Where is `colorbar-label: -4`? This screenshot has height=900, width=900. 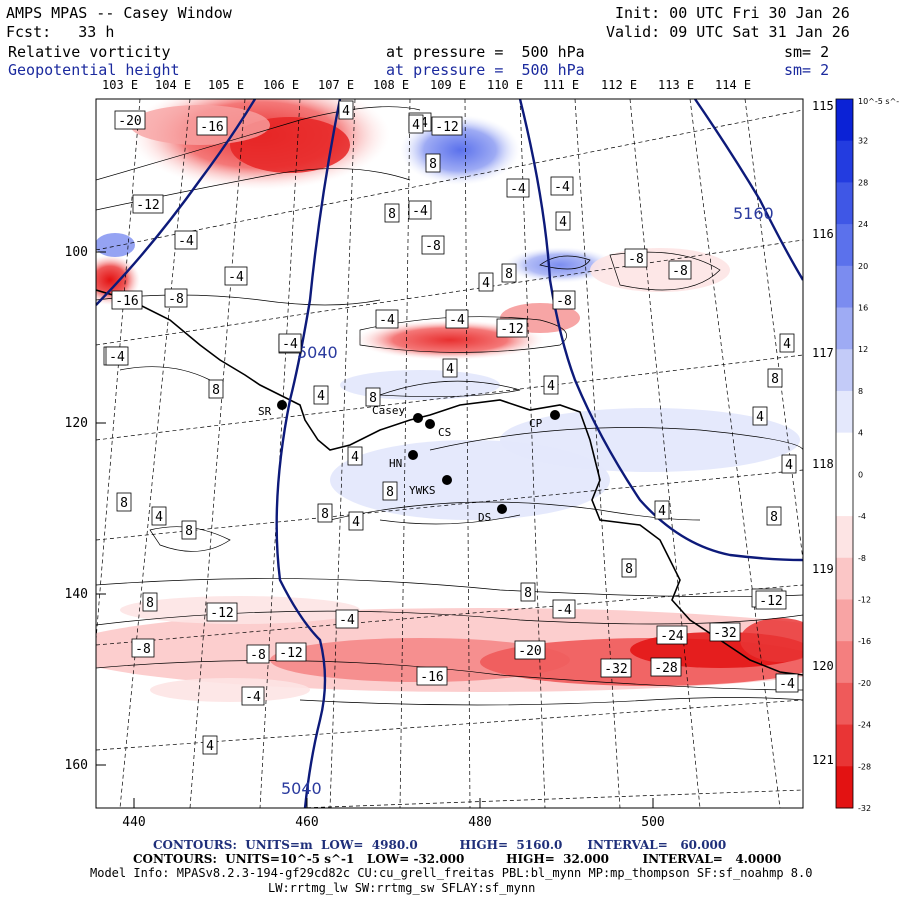
colorbar-label: -4 is located at coordinates (862, 516).